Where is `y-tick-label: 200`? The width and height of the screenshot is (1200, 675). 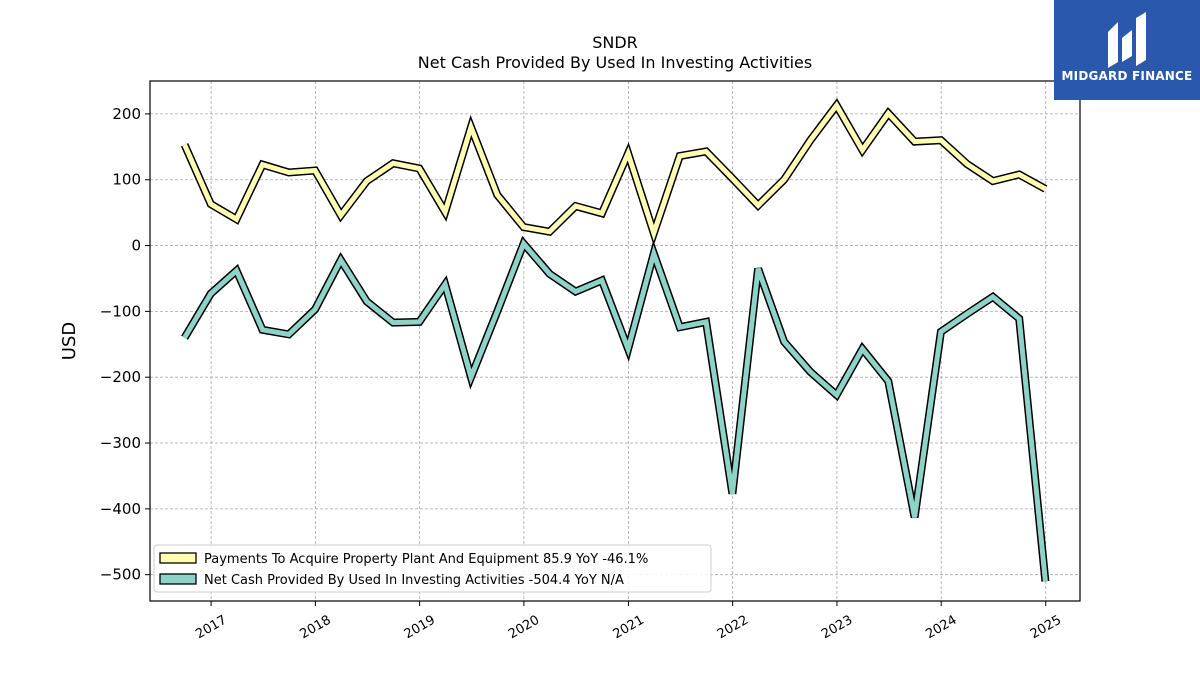 y-tick-label: 200 is located at coordinates (126, 114).